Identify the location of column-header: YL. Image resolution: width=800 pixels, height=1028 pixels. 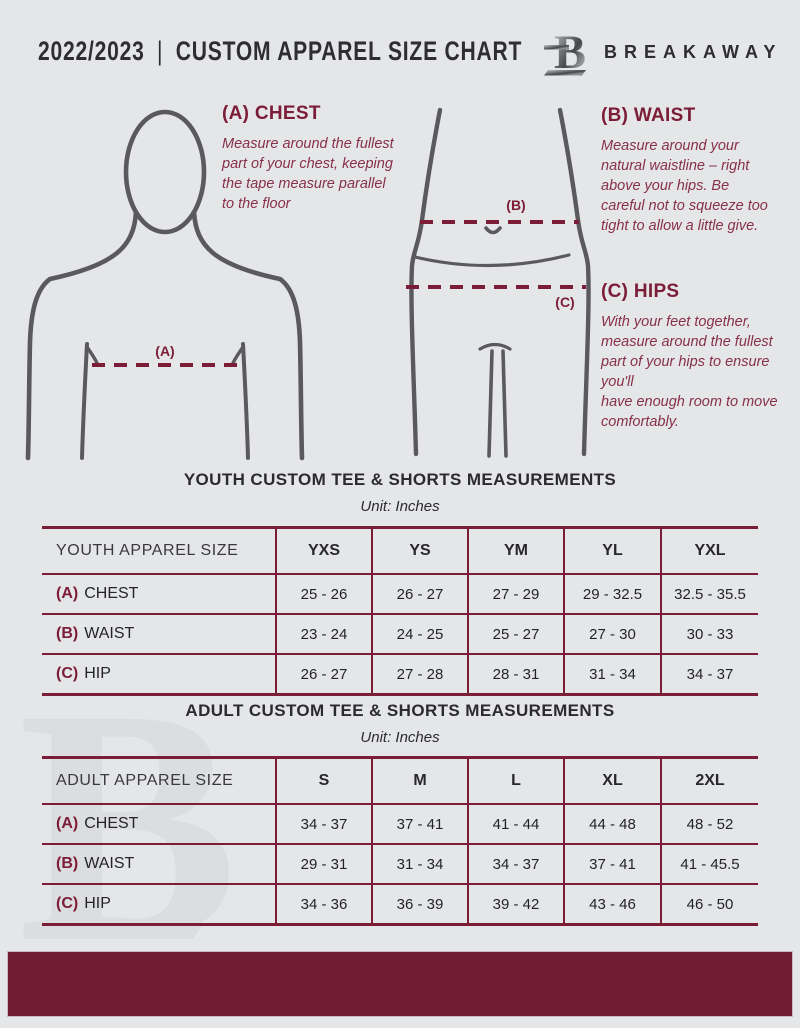
(613, 551).